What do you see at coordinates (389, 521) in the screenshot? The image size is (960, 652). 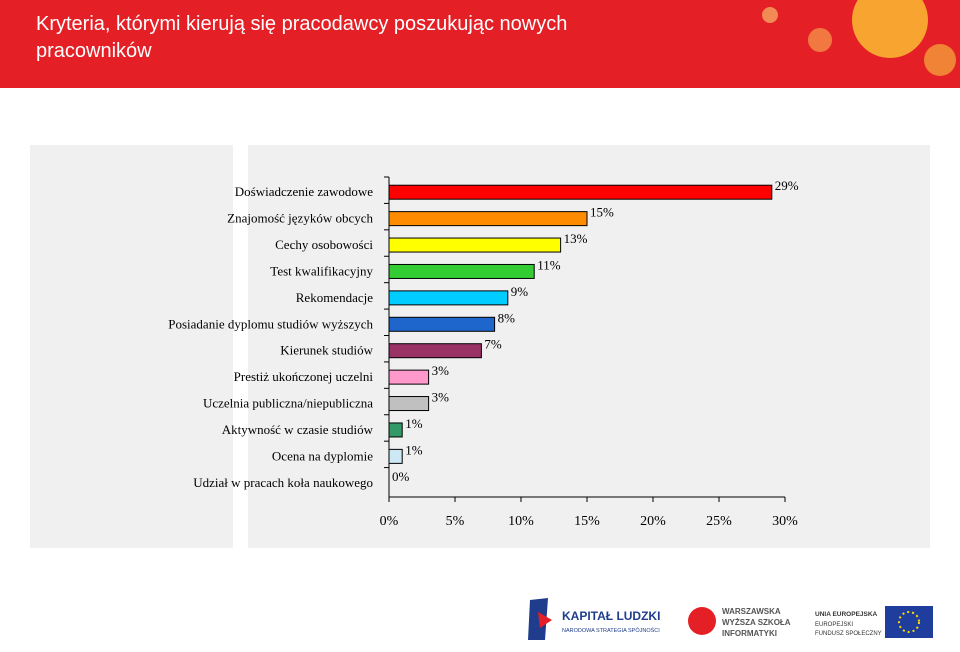 I see `x-tick-label: 0%` at bounding box center [389, 521].